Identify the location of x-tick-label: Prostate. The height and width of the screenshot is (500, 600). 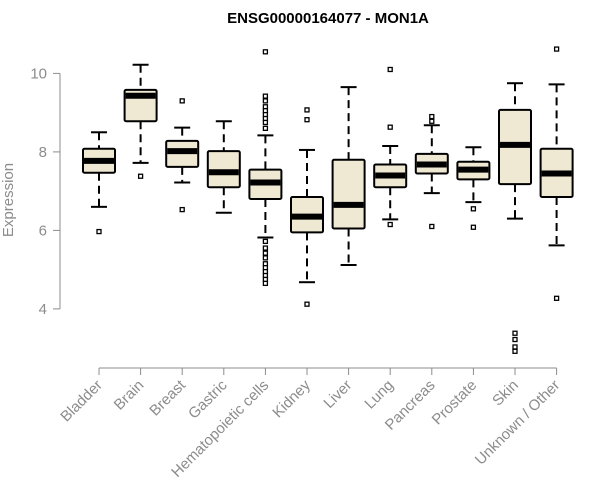
(455, 403).